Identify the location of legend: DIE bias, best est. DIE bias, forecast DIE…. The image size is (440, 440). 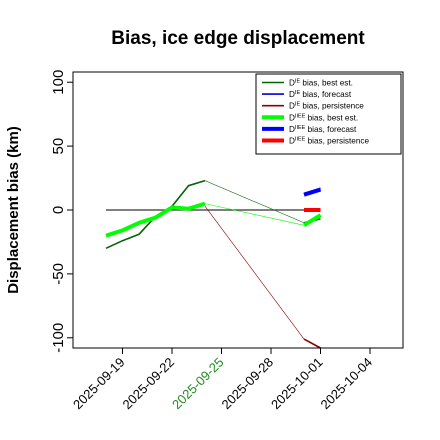
(328, 114).